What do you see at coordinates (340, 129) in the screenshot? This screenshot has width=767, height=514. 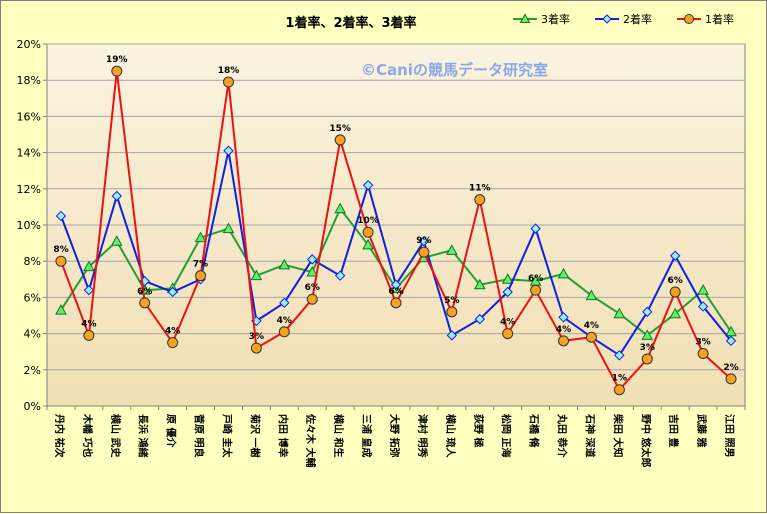 I see `data-label: 15%` at bounding box center [340, 129].